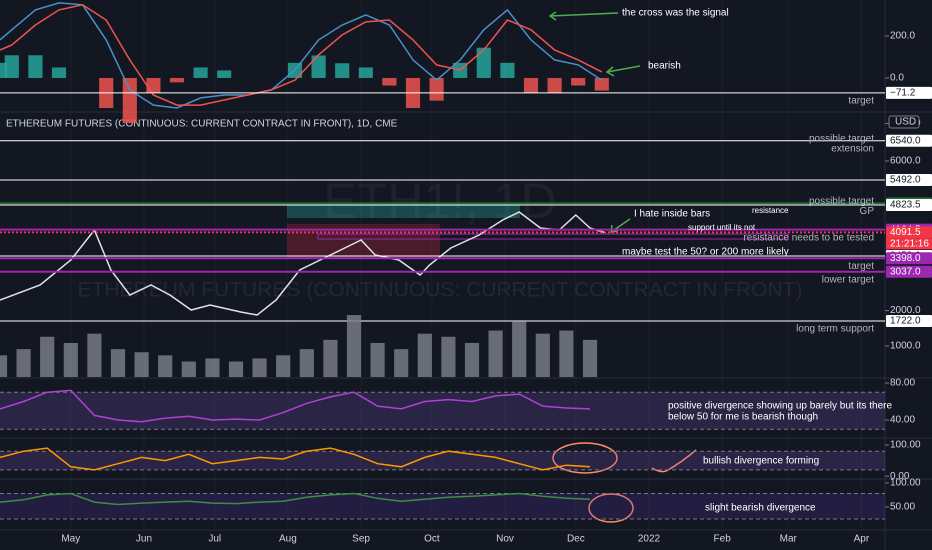 The width and height of the screenshot is (932, 550). Describe the element at coordinates (760, 508) in the screenshot. I see `annotation: slight bearish divergence` at that location.